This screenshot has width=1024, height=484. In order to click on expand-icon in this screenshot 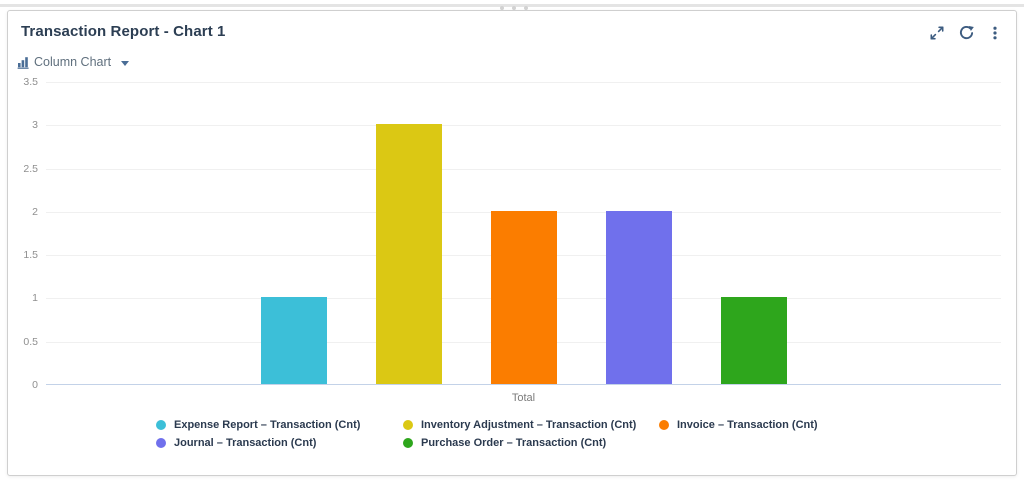, I will do `click(937, 33)`.